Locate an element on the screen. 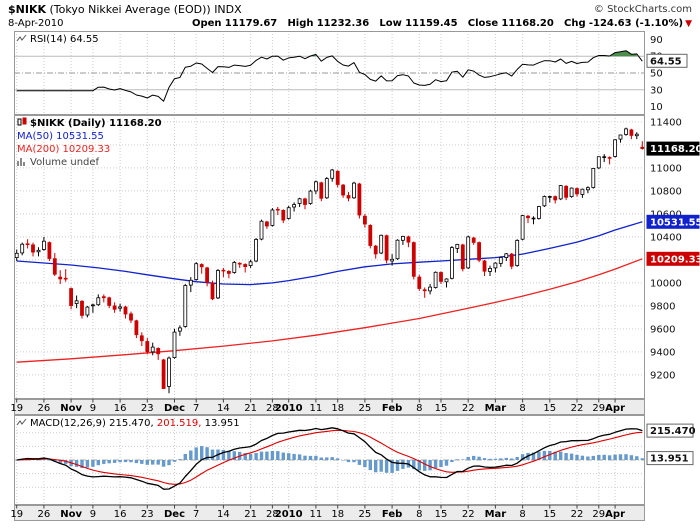 The height and width of the screenshot is (530, 700). svg-text: 10400 is located at coordinates (666, 237).